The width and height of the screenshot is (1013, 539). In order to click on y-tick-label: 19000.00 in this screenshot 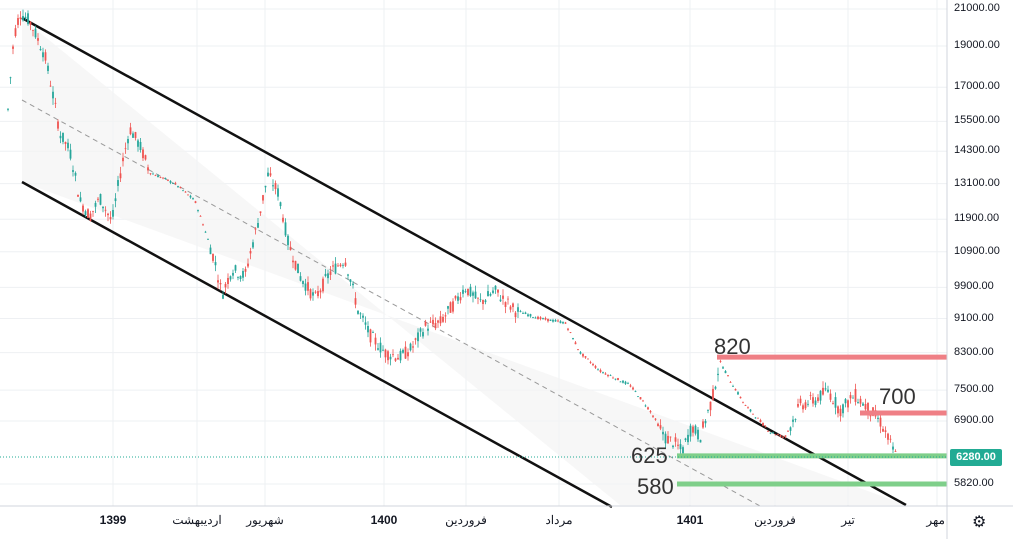, I will do `click(977, 45)`.